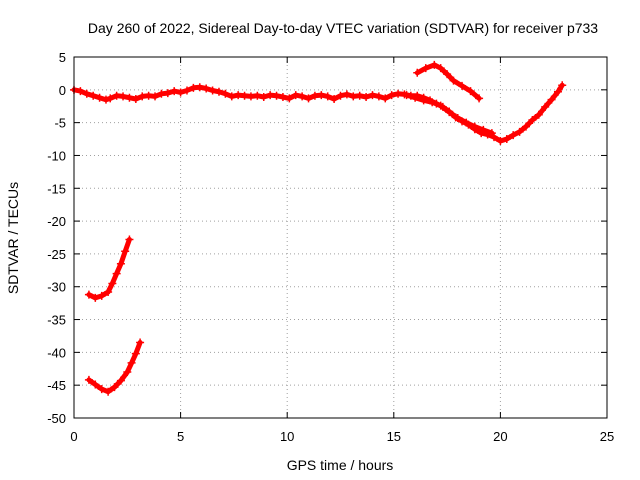 The image size is (640, 480). What do you see at coordinates (56, 320) in the screenshot?
I see `y-tick-label: -35` at bounding box center [56, 320].